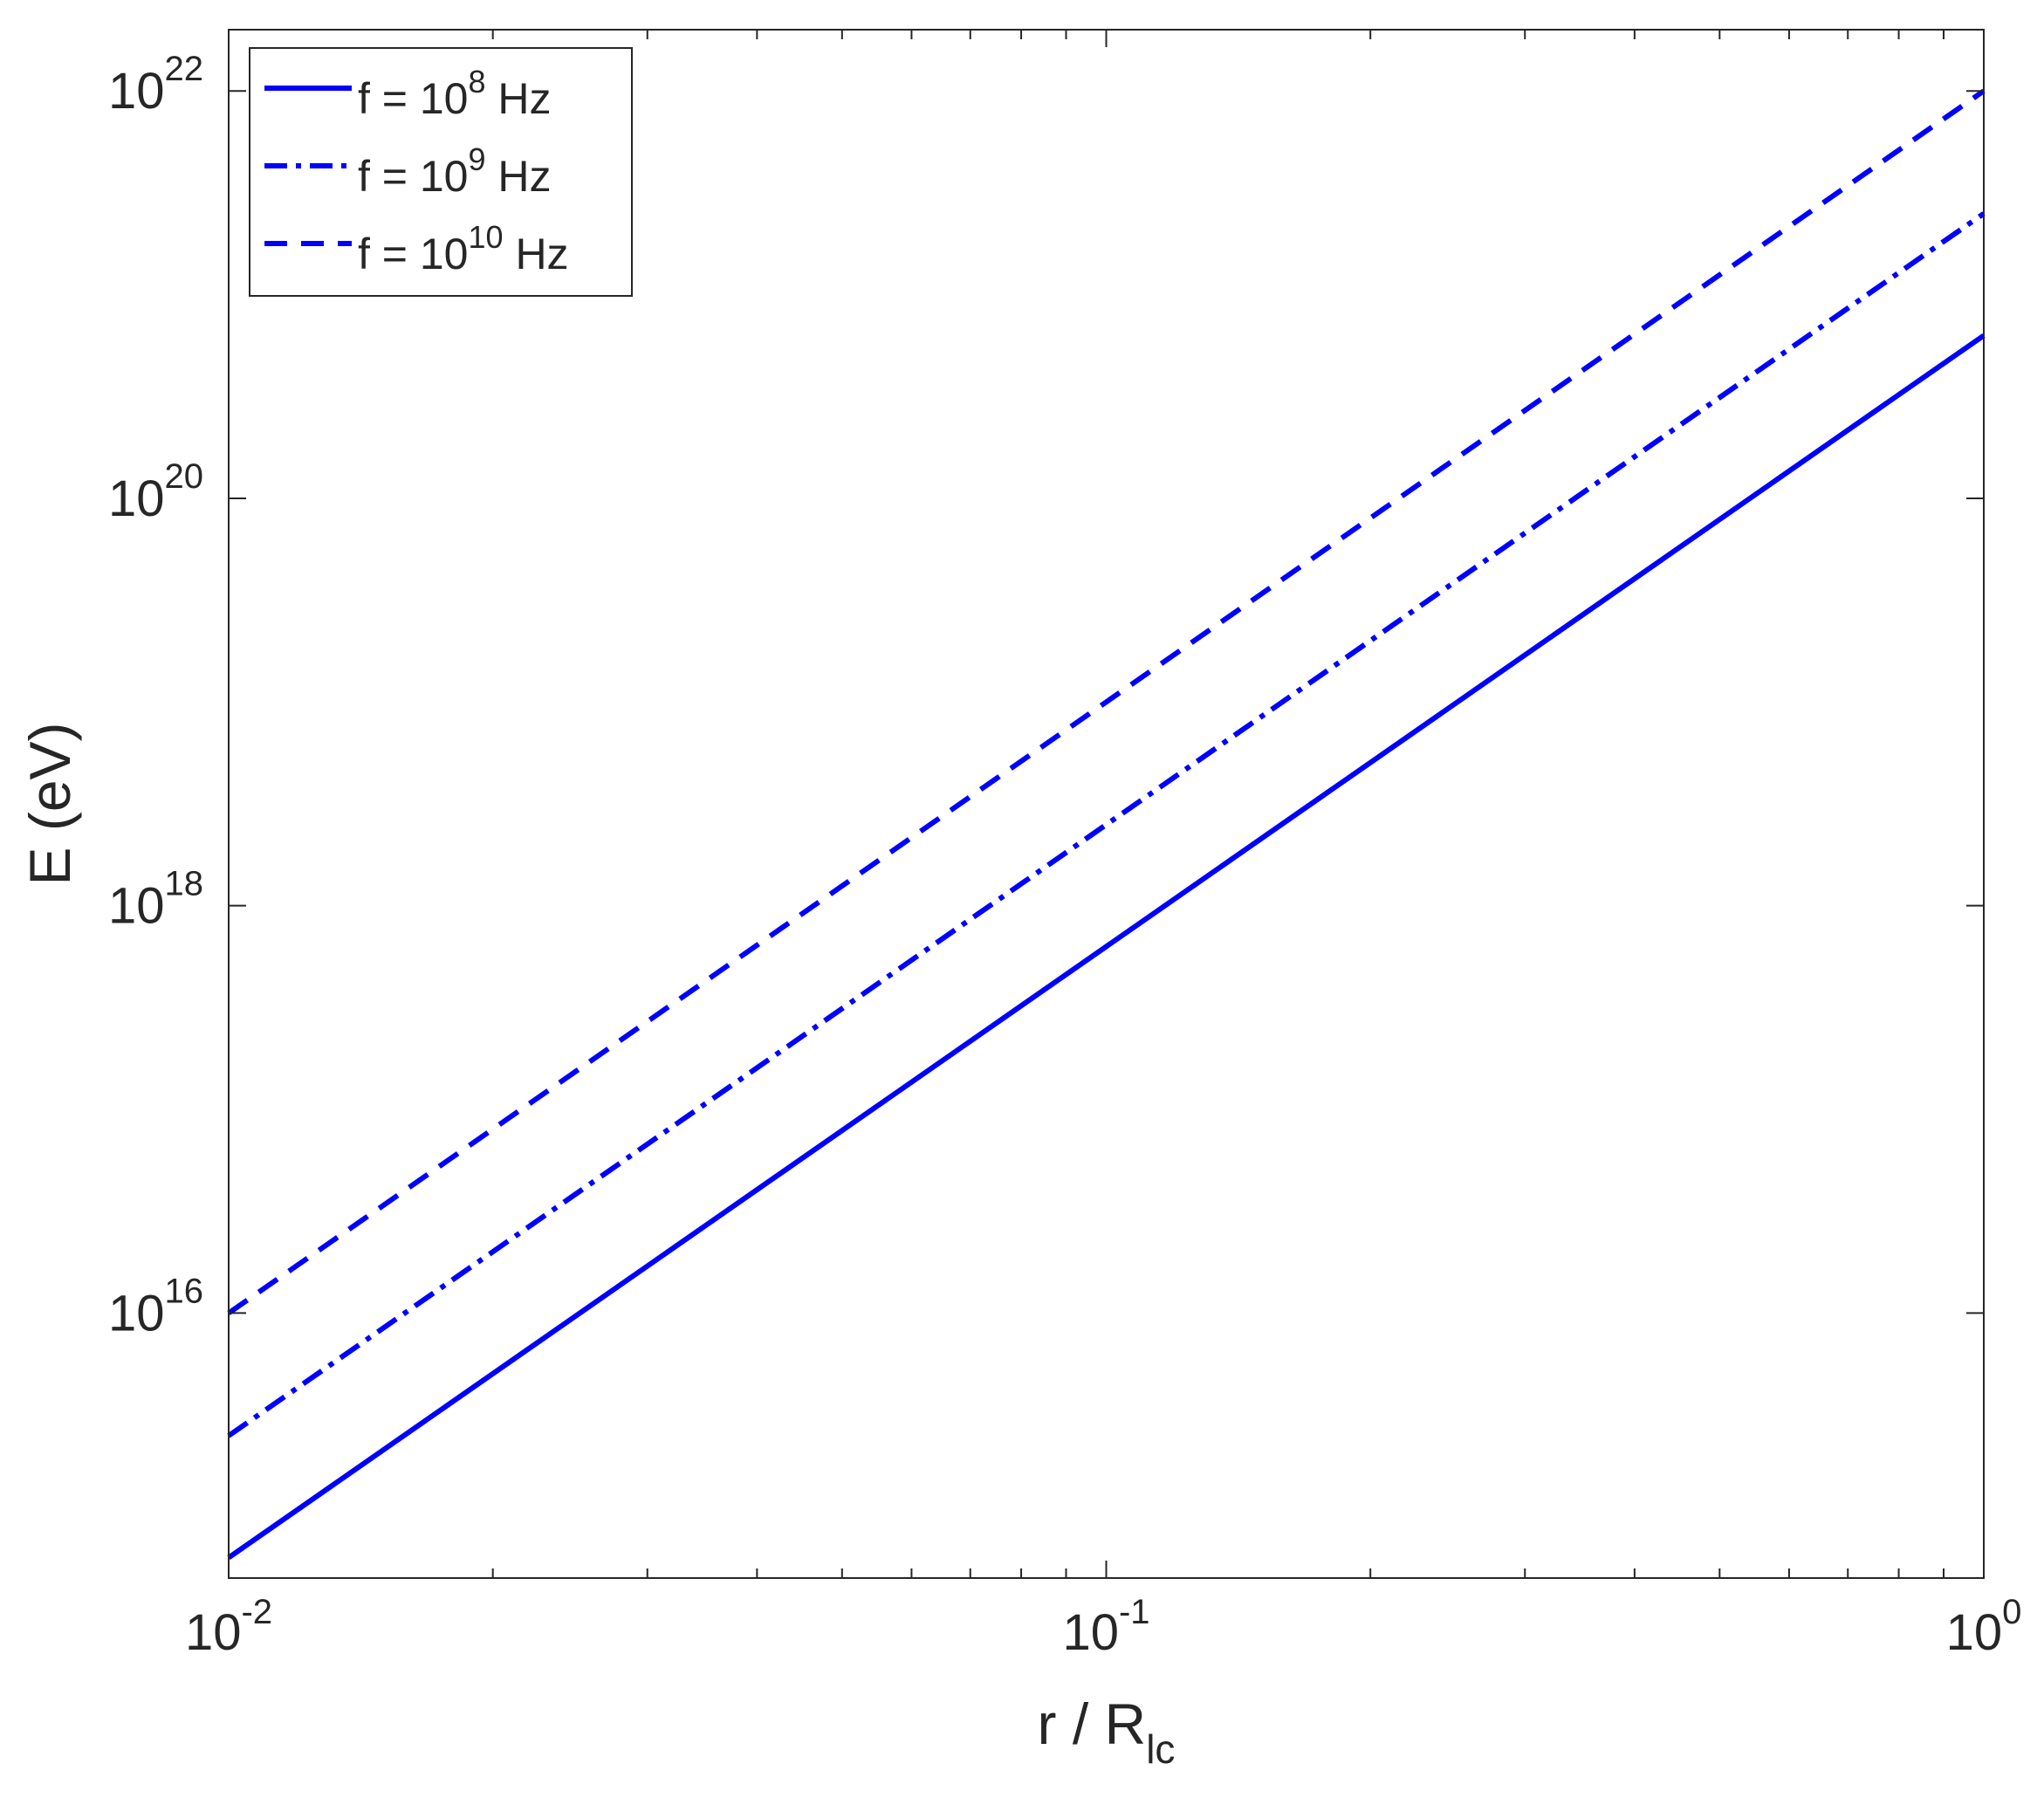 Image resolution: width=2044 pixels, height=1798 pixels. Describe the element at coordinates (455, 171) in the screenshot. I see `legend-label-2: f = 109 Hz` at that location.